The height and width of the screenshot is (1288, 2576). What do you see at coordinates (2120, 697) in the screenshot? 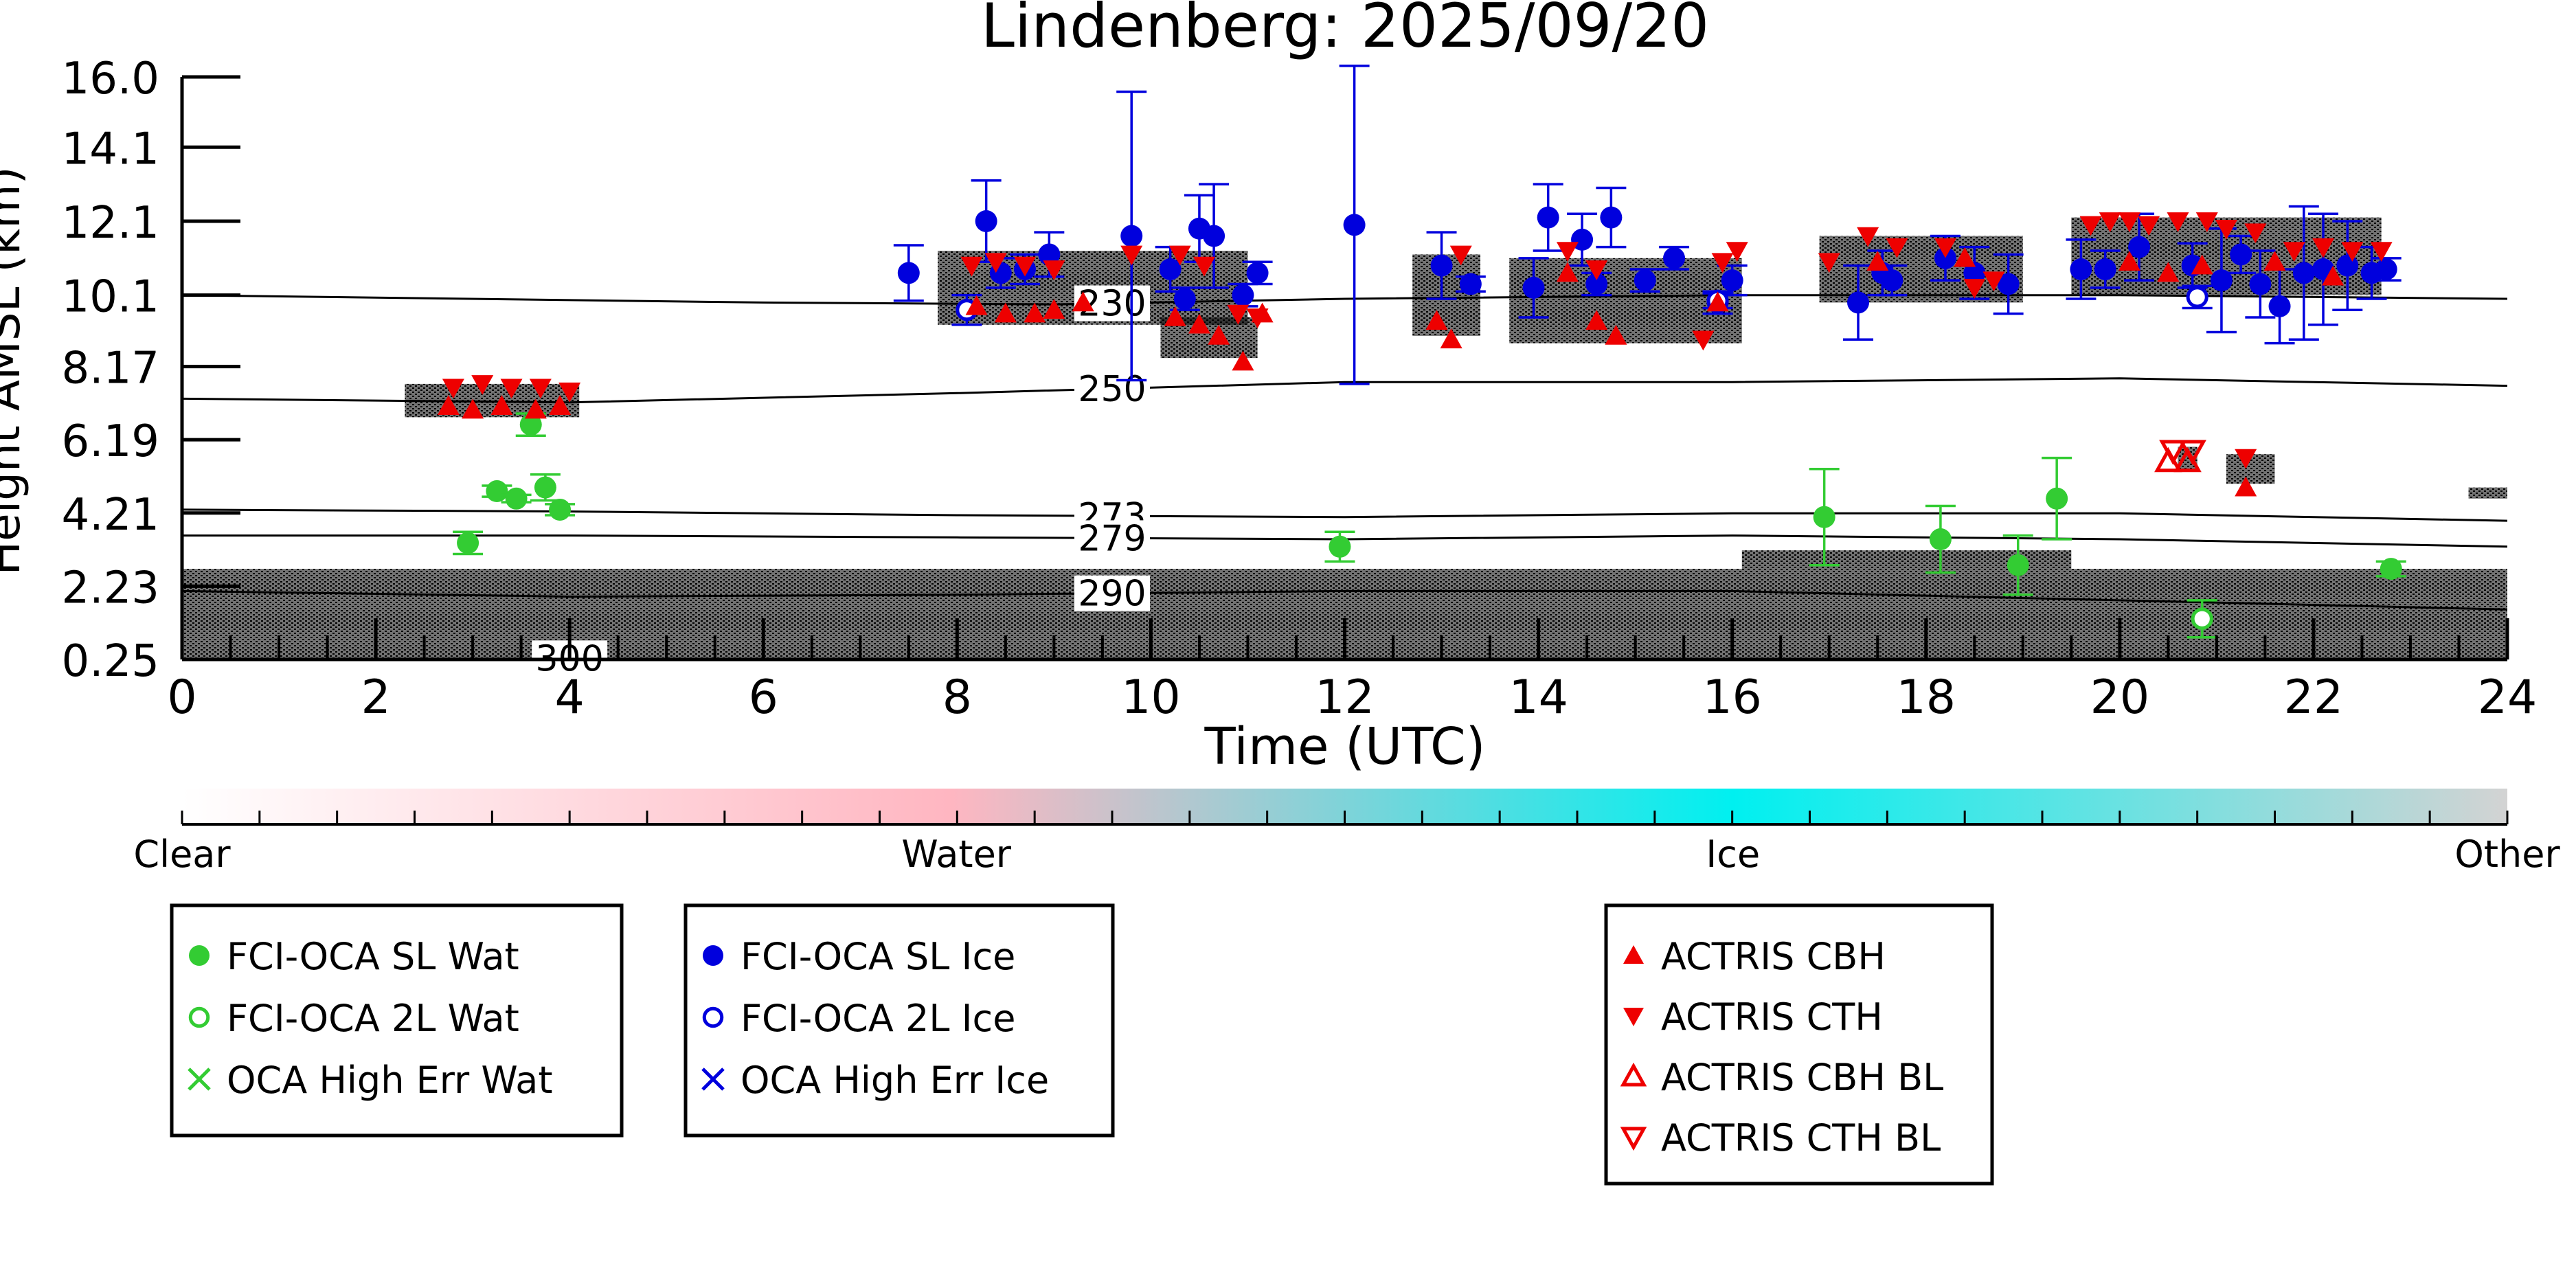
I see `x-tick-label: 20` at bounding box center [2120, 697].